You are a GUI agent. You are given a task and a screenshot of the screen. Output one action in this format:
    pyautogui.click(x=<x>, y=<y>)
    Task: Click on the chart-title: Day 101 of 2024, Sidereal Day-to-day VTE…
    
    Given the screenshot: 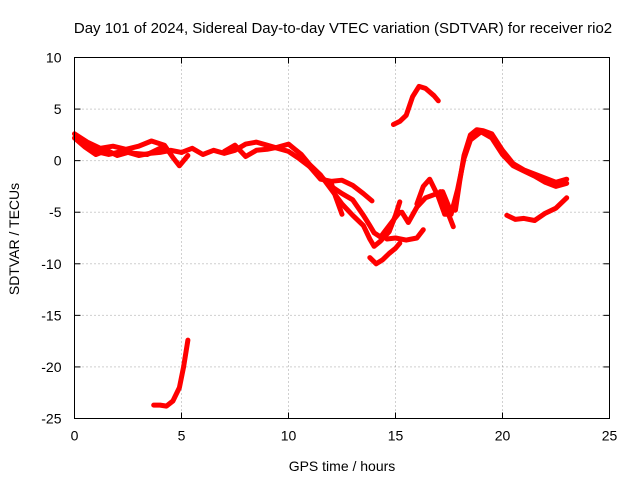 What is the action you would take?
    pyautogui.click(x=343, y=28)
    